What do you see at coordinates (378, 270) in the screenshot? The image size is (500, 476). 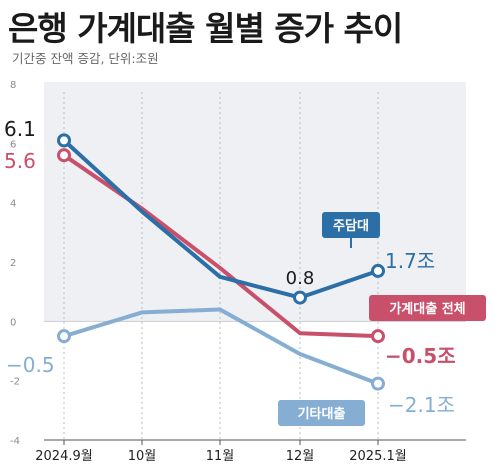 I see `mortgage-end-point` at bounding box center [378, 270].